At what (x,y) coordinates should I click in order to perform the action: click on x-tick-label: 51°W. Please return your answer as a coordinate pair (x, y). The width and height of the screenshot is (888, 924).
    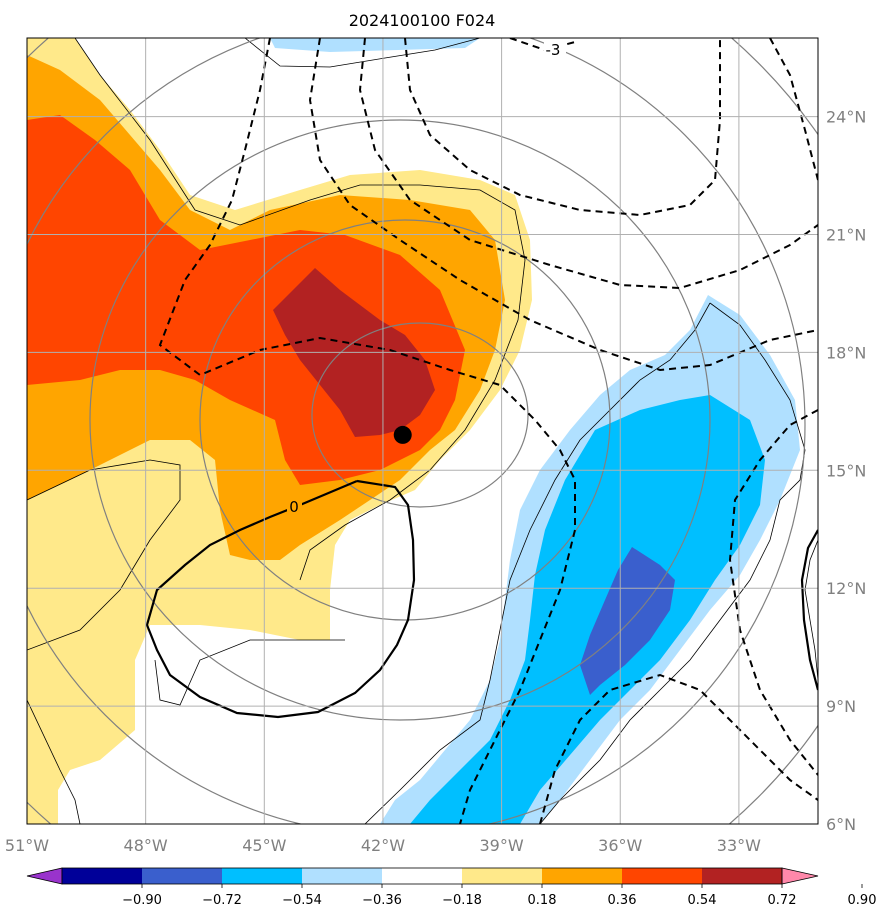
    Looking at the image, I should click on (27, 845).